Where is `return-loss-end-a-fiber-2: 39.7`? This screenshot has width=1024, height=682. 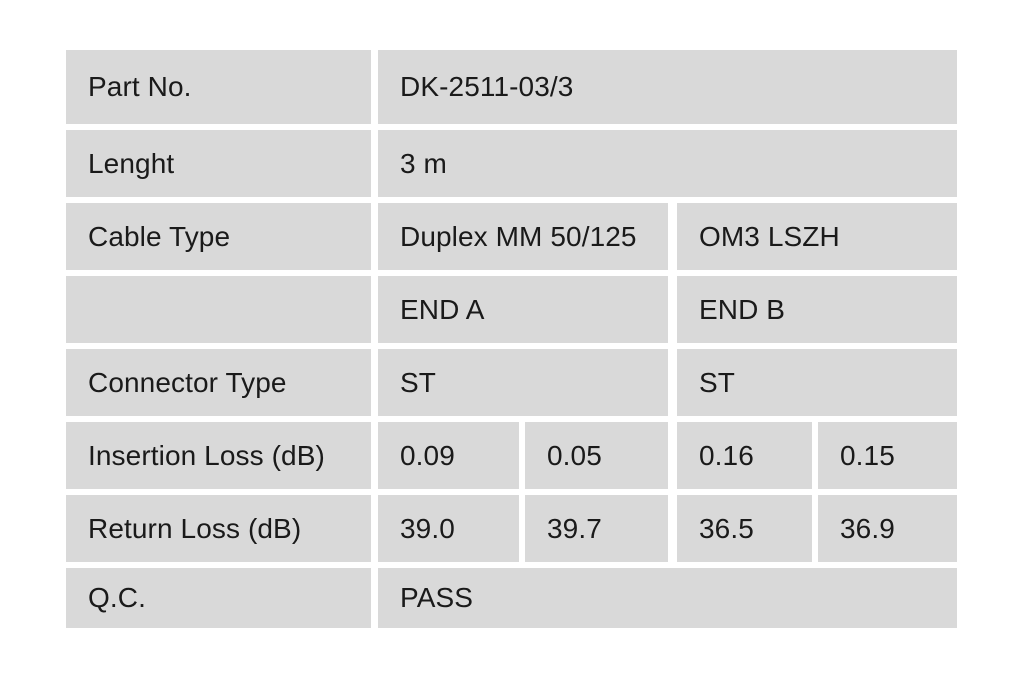 return-loss-end-a-fiber-2: 39.7 is located at coordinates (596, 528).